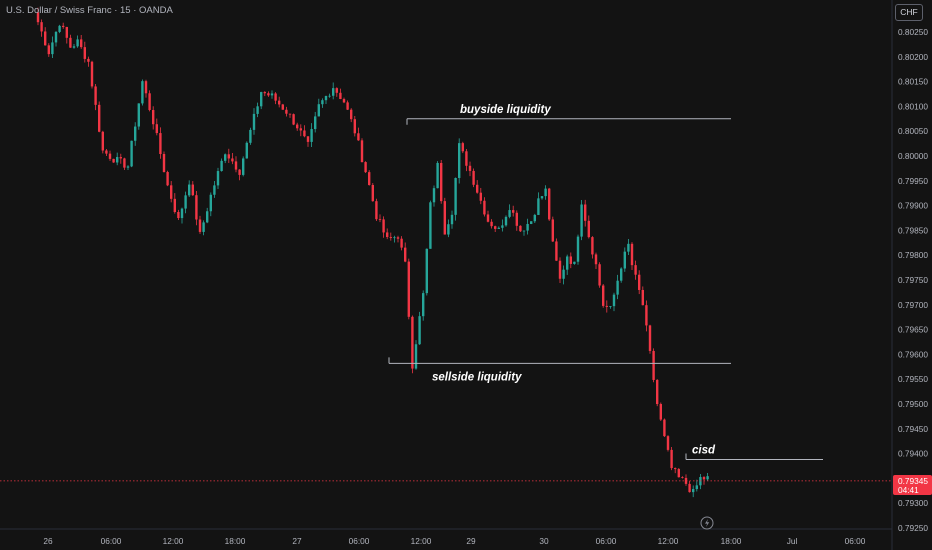 Image resolution: width=932 pixels, height=550 pixels. What do you see at coordinates (913, 481) in the screenshot?
I see `current-price-value: 0.79345` at bounding box center [913, 481].